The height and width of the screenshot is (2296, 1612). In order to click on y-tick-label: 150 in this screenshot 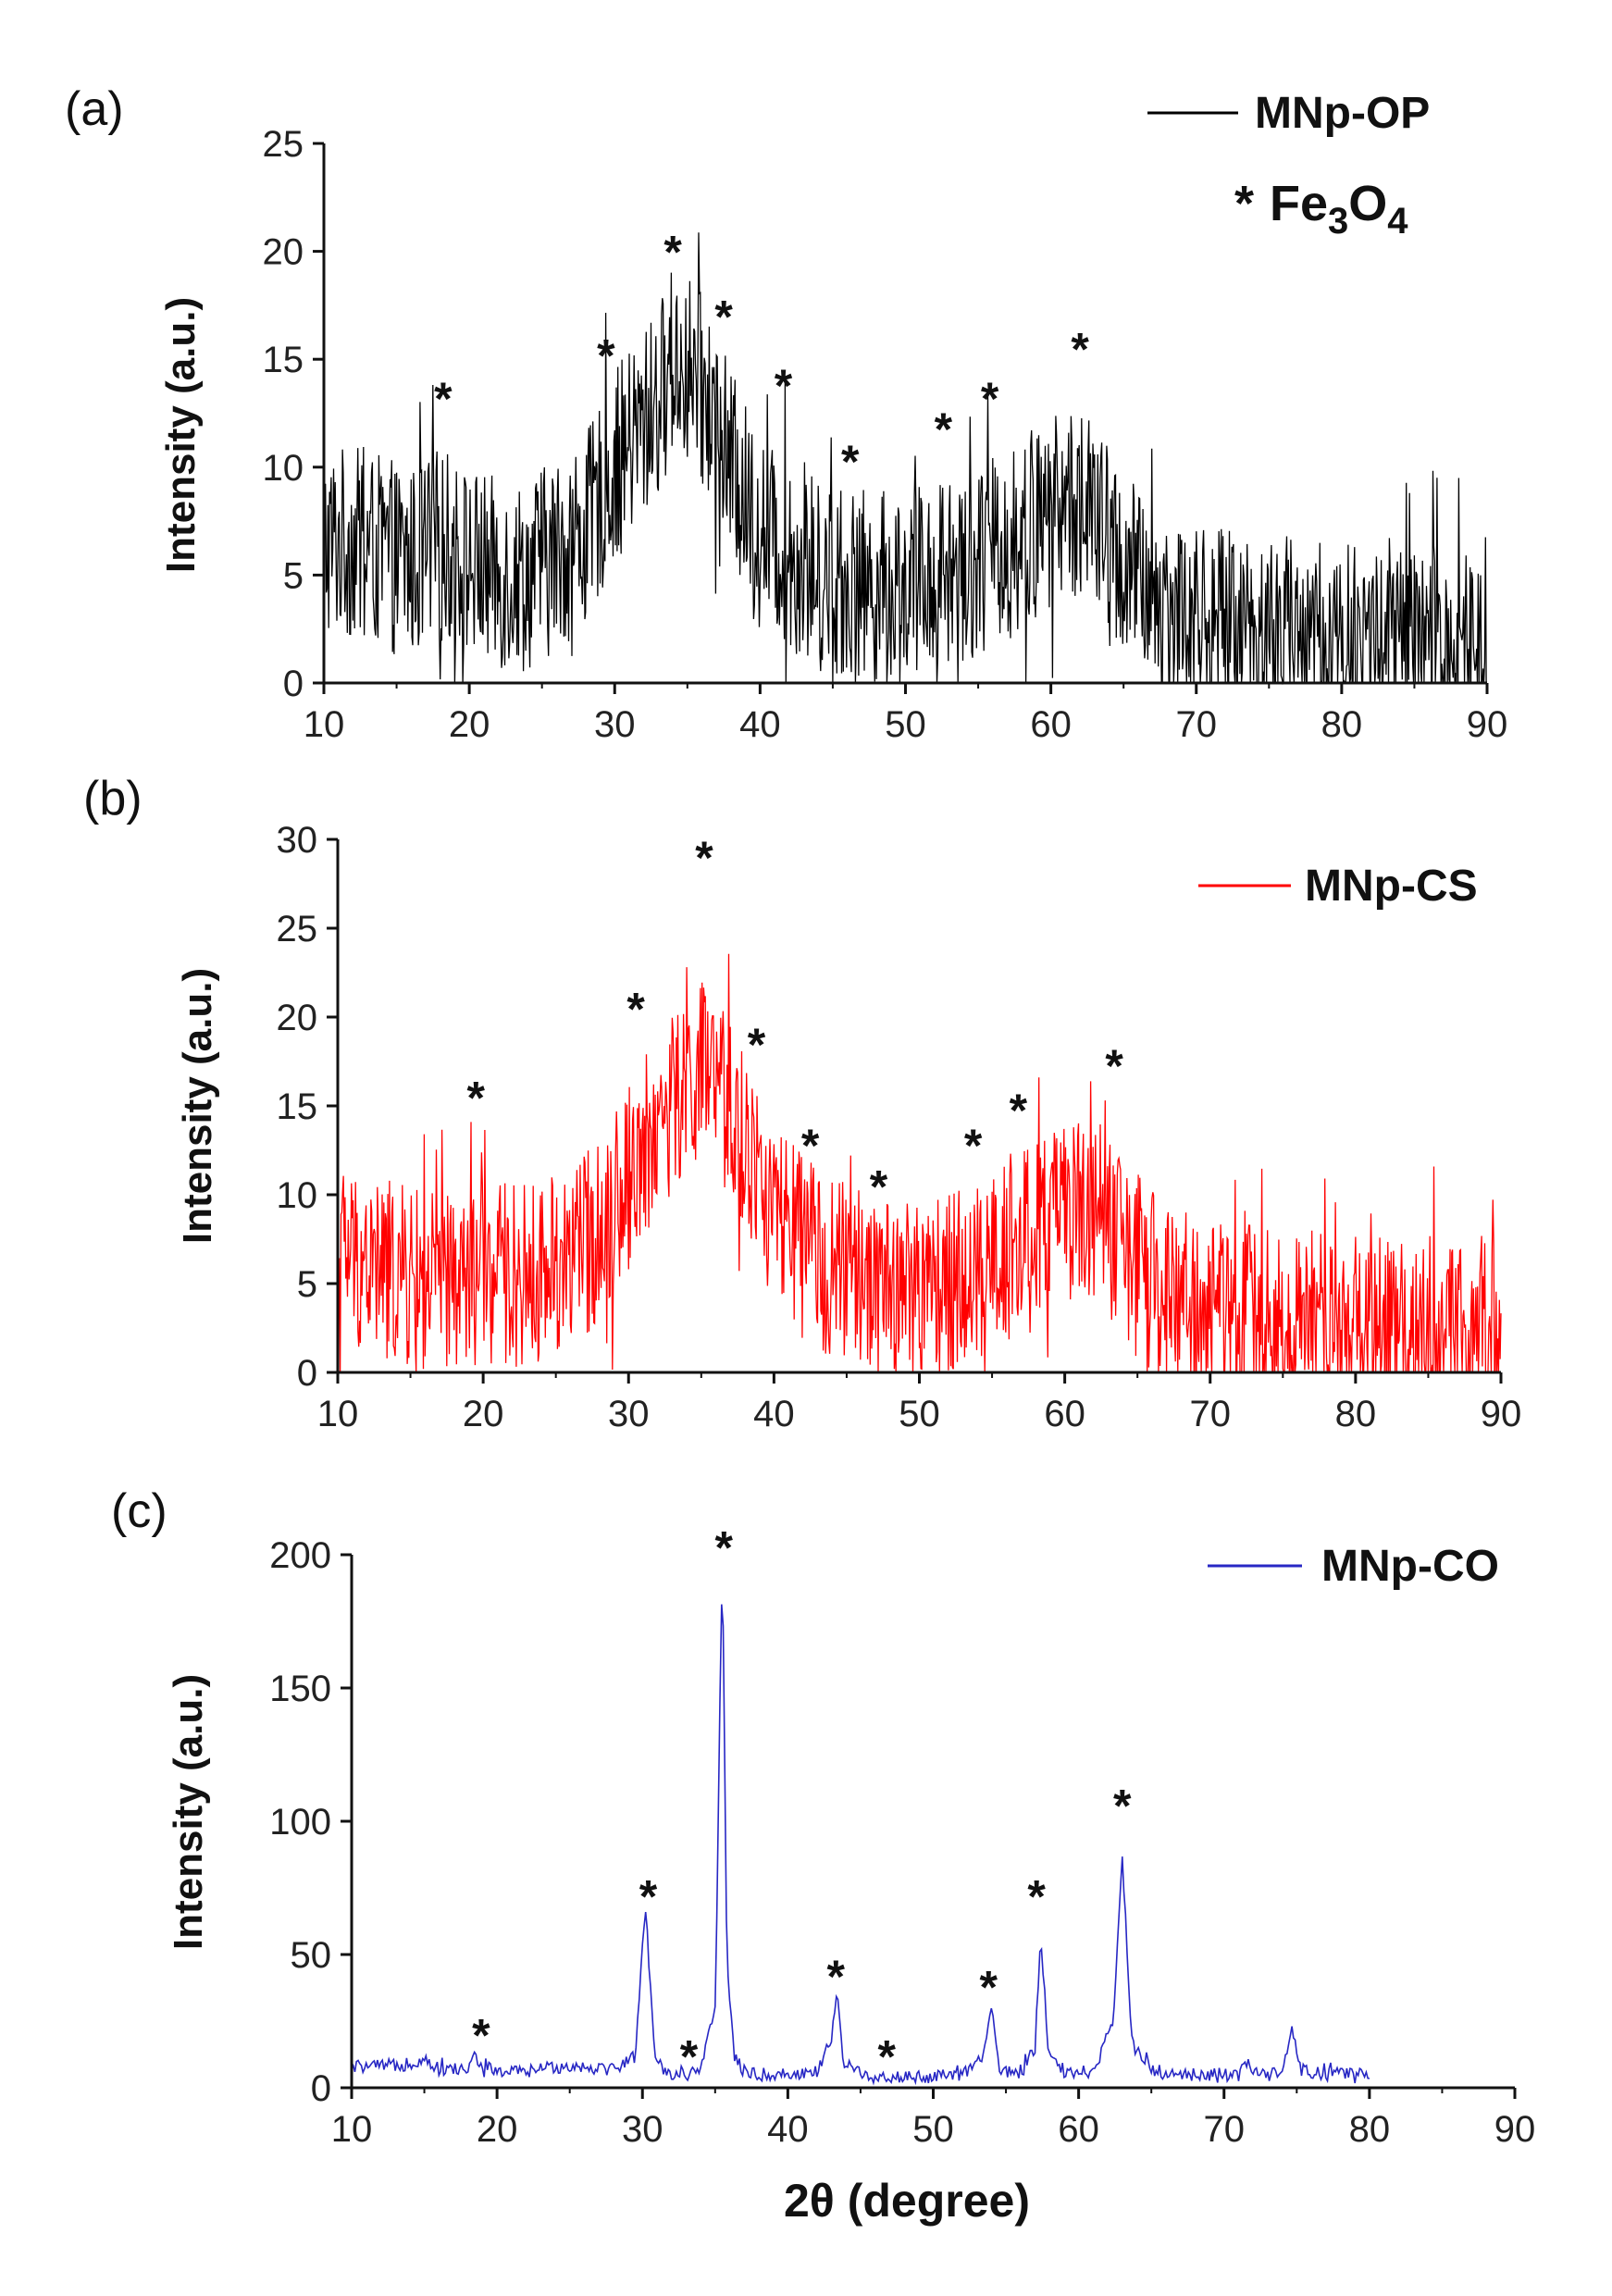, I will do `click(300, 1689)`.